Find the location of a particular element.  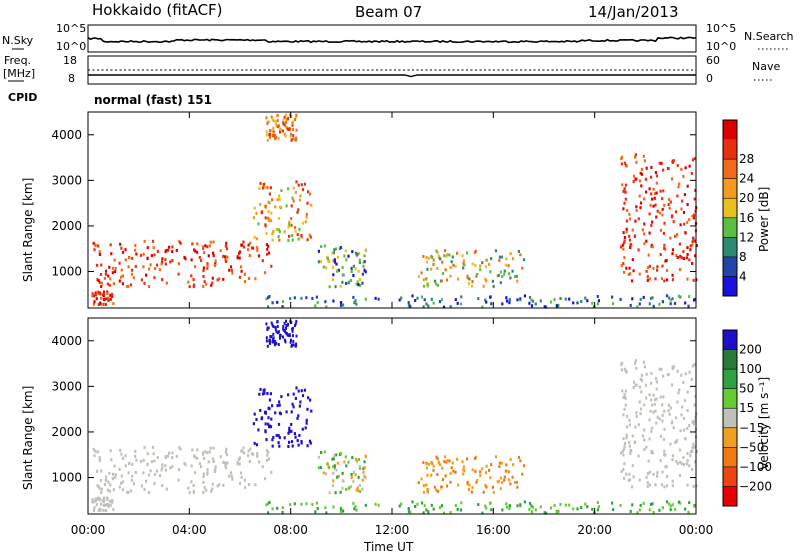

colorbar-segment is located at coordinates (730, 286).